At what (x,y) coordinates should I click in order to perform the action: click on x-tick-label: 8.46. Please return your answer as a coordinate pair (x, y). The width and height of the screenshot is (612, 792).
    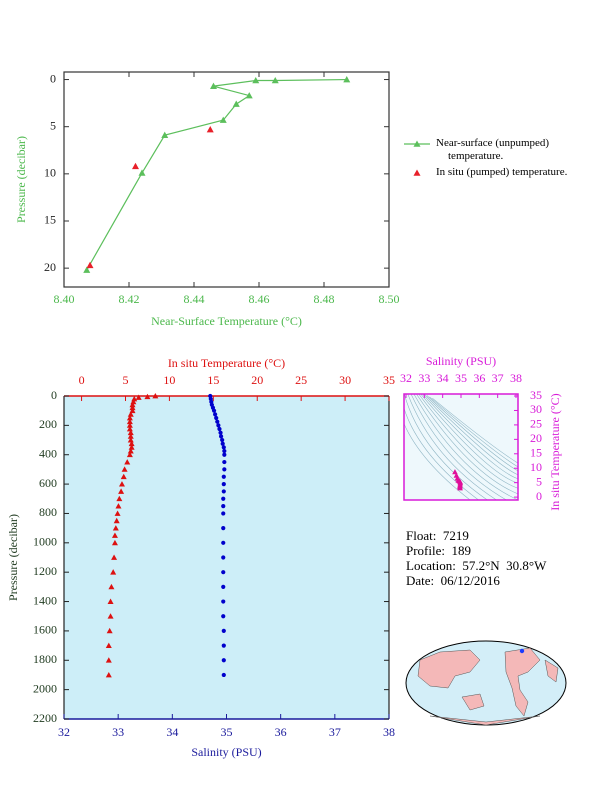
    Looking at the image, I should click on (259, 299).